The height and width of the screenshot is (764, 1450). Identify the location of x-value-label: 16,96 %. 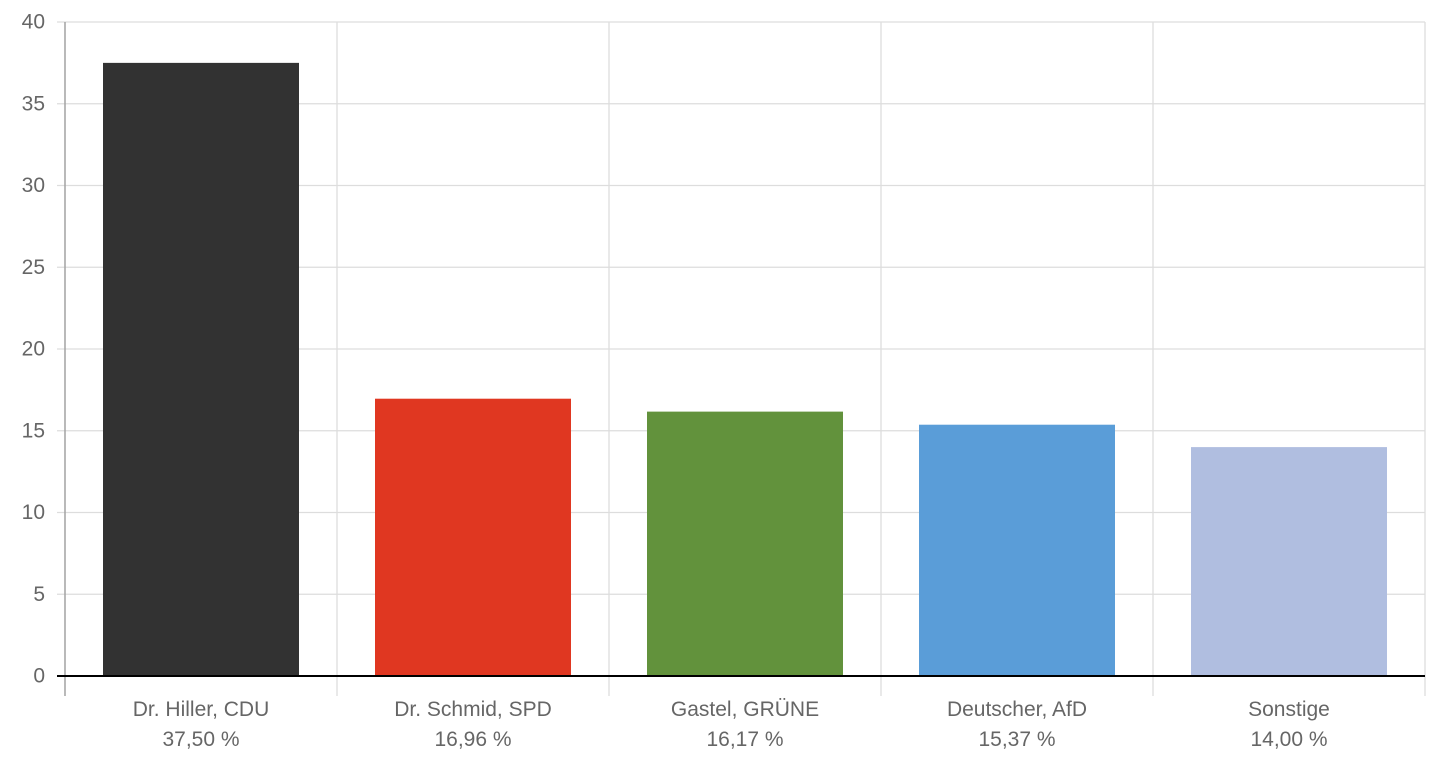
(472, 739).